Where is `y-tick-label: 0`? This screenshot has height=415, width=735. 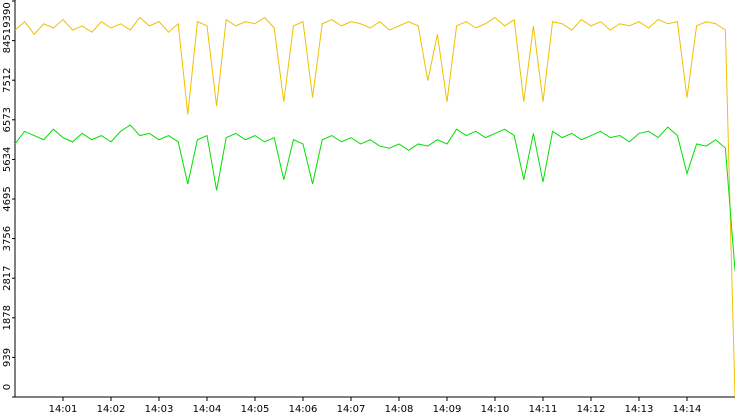 y-tick-label: 0 is located at coordinates (7, 387).